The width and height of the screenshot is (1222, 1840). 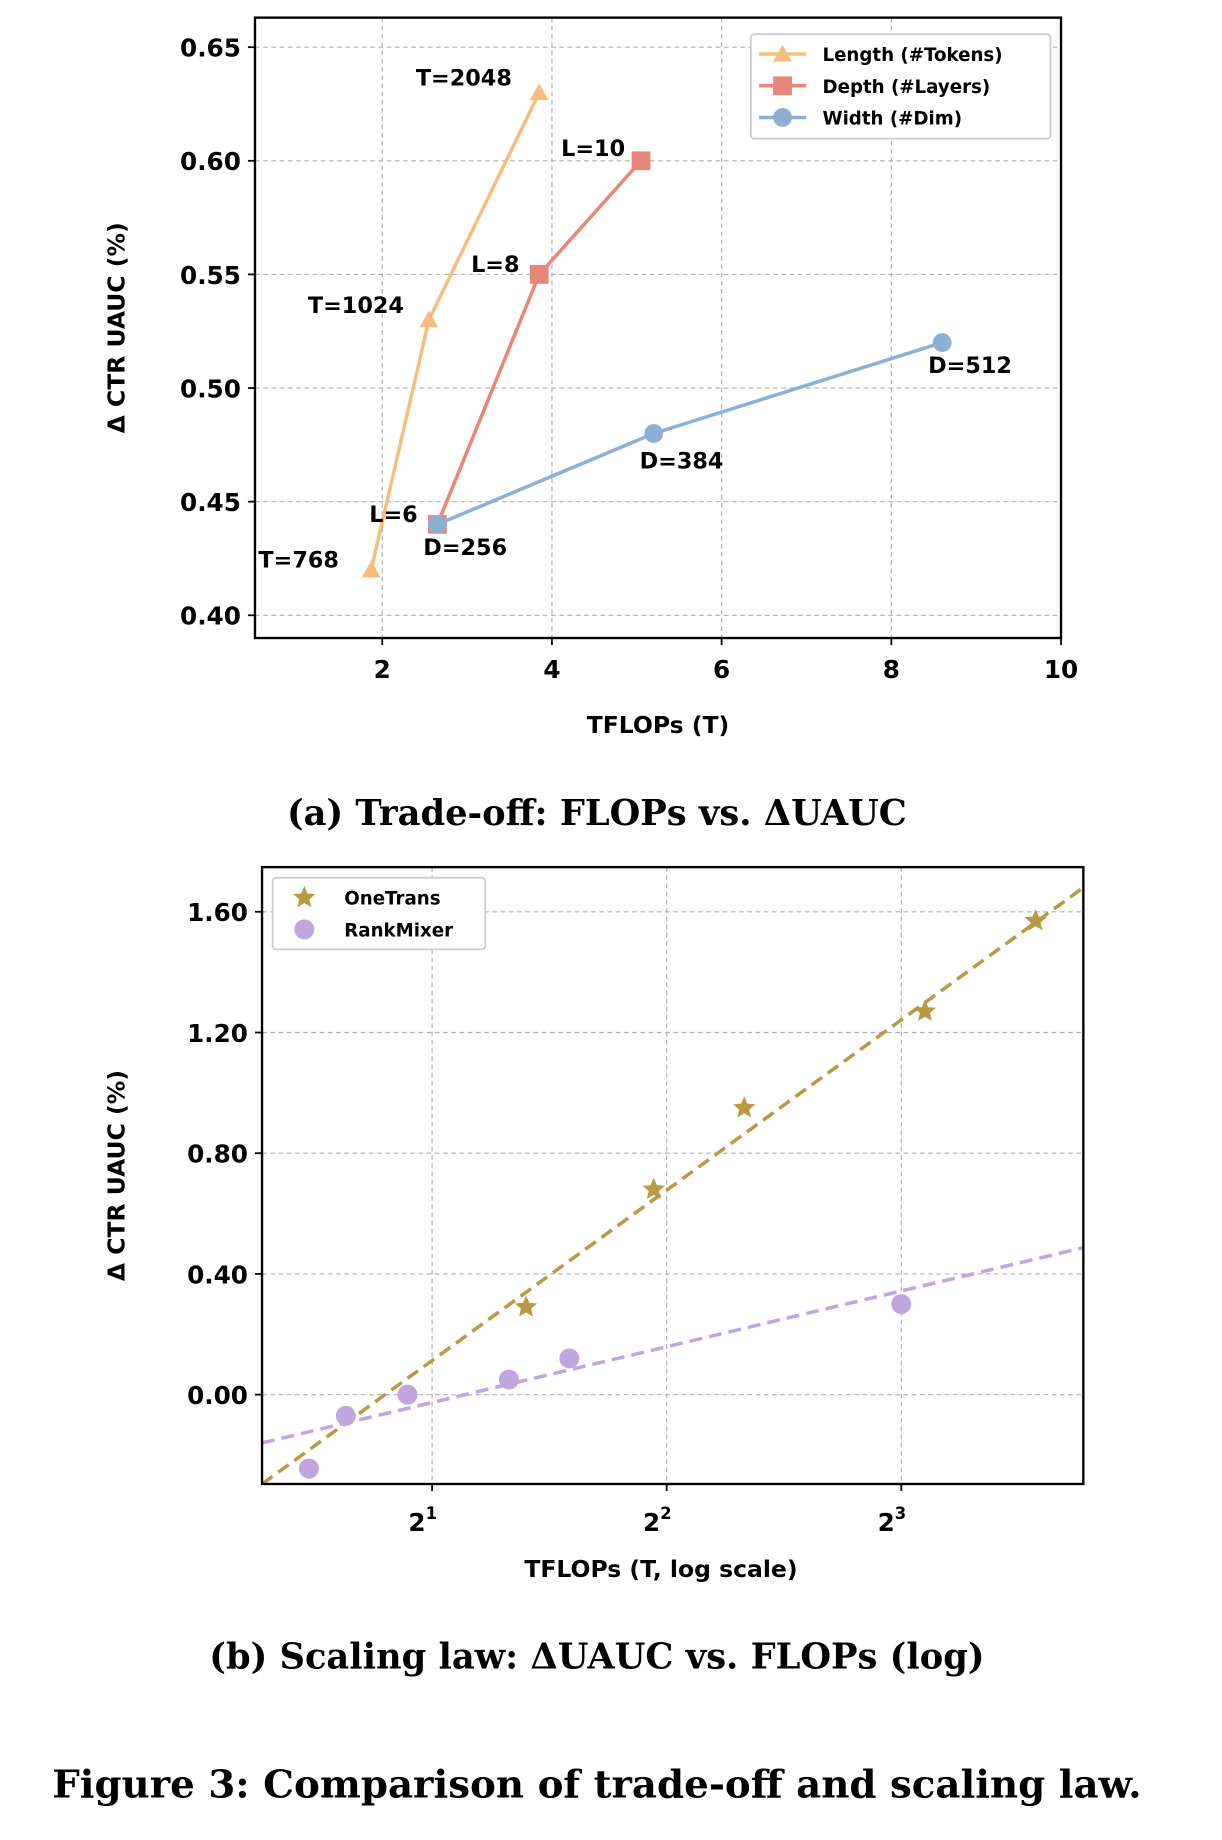 I want to click on x-tick-label: 2, so click(x=382, y=669).